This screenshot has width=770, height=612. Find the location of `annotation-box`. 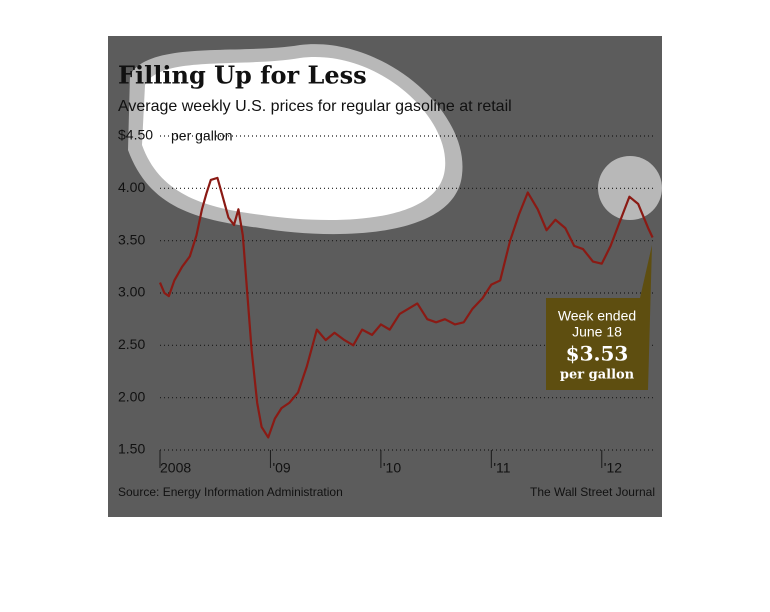

annotation-box is located at coordinates (599, 317).